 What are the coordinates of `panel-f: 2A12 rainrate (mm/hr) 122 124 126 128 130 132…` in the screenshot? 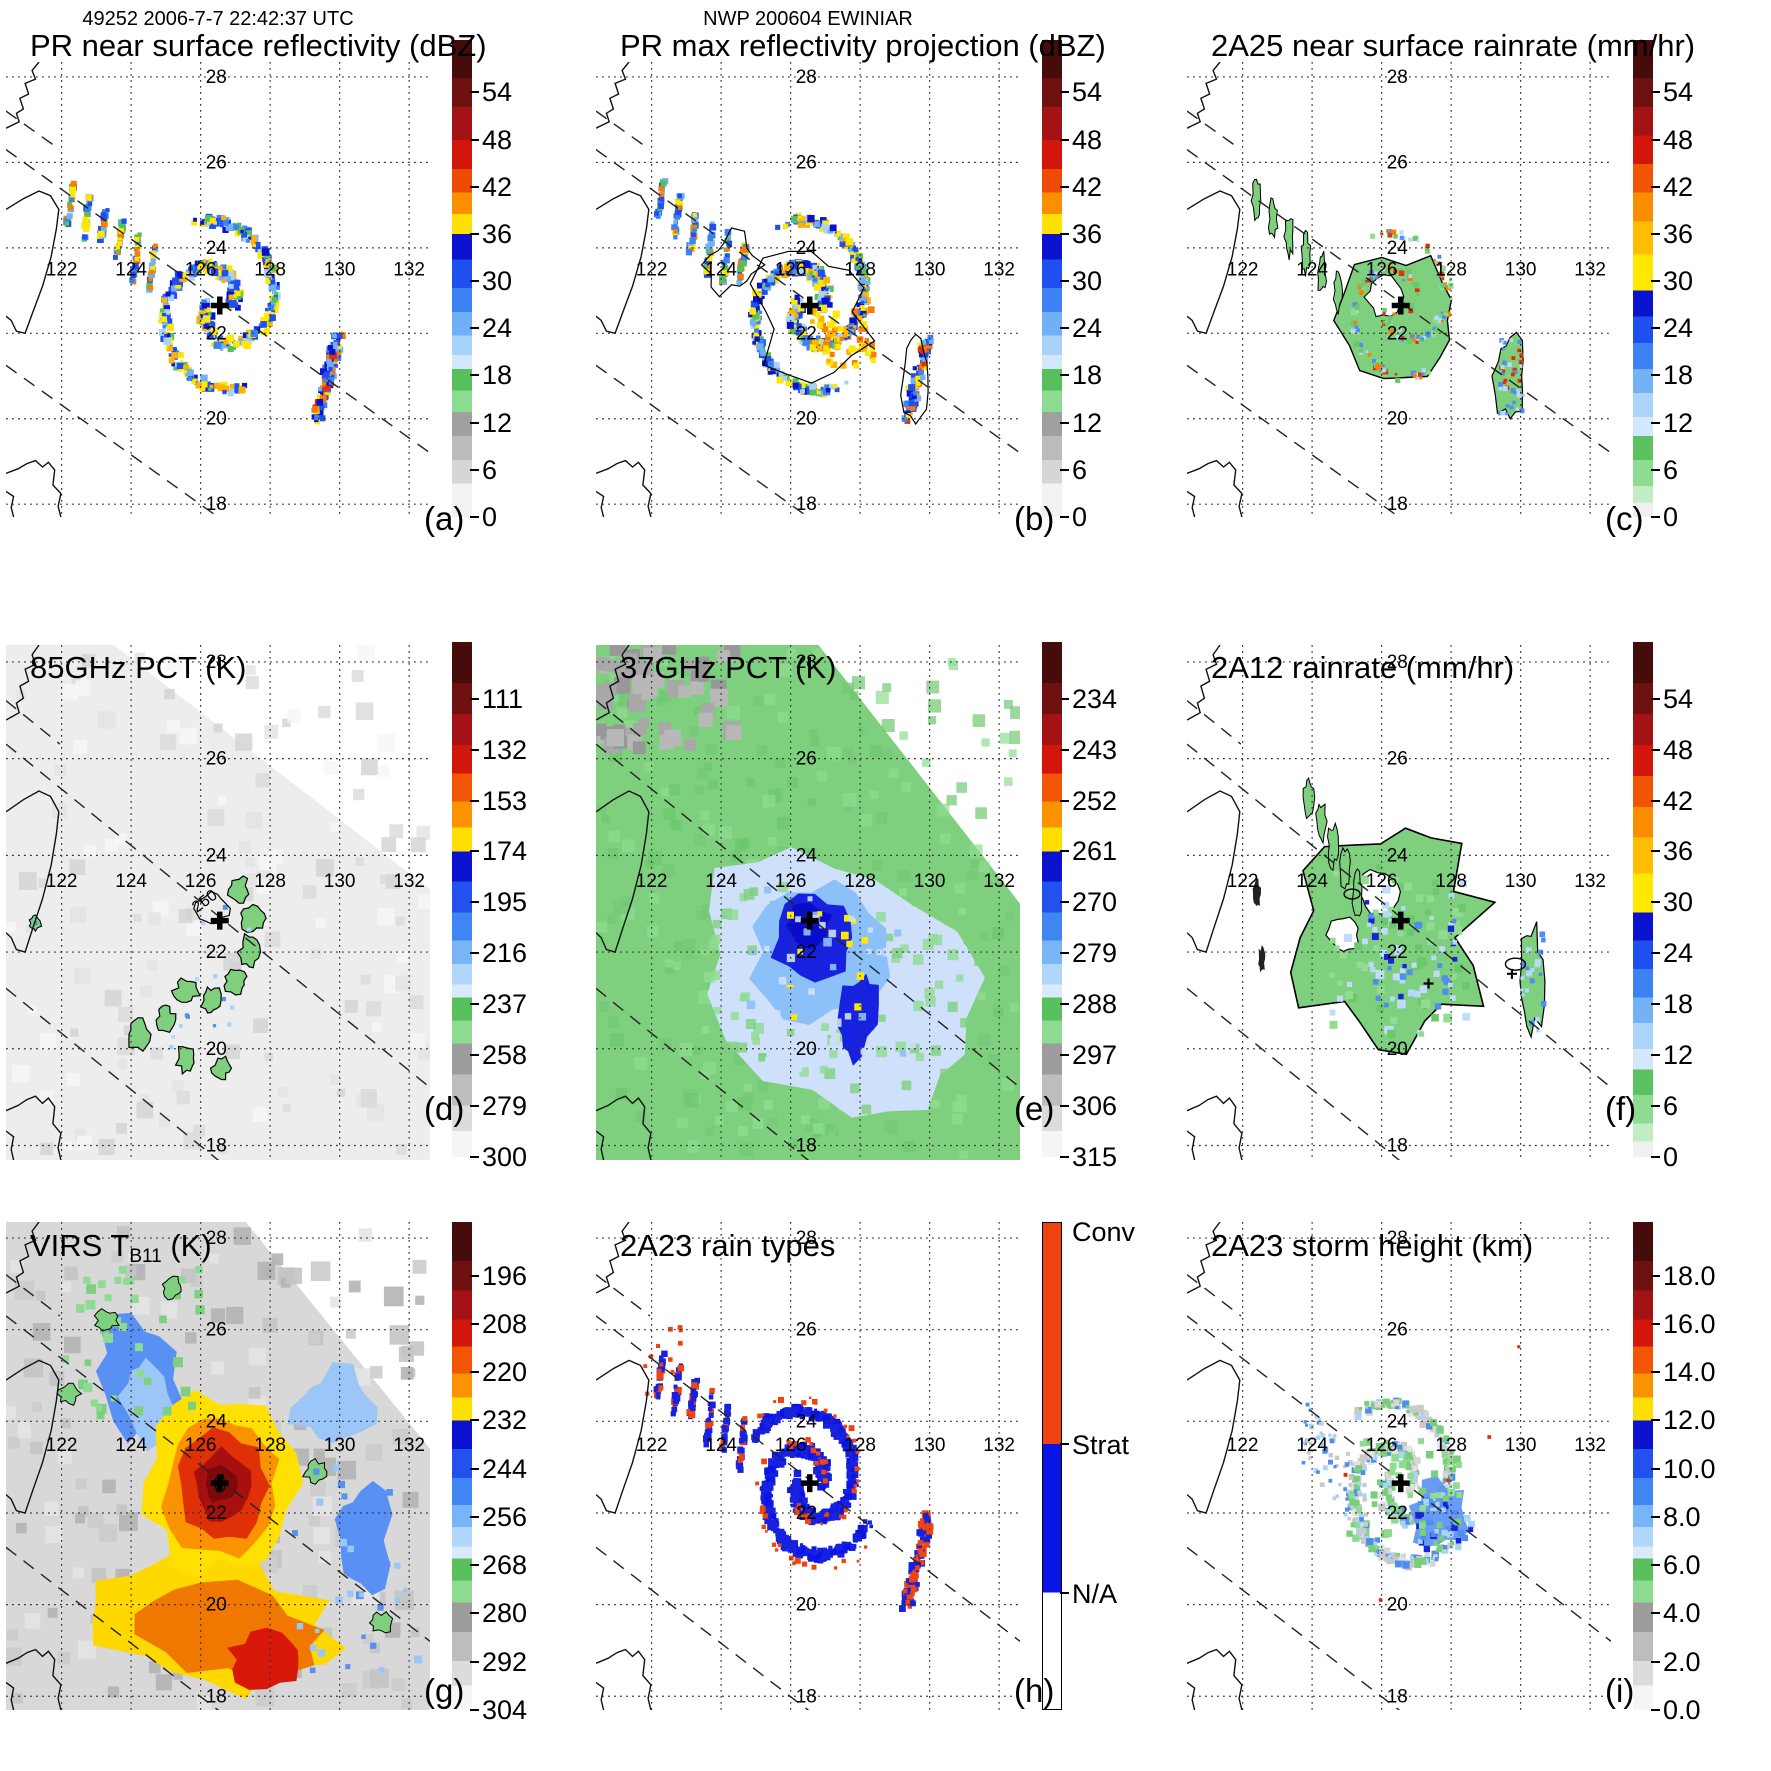 It's located at (1476, 878).